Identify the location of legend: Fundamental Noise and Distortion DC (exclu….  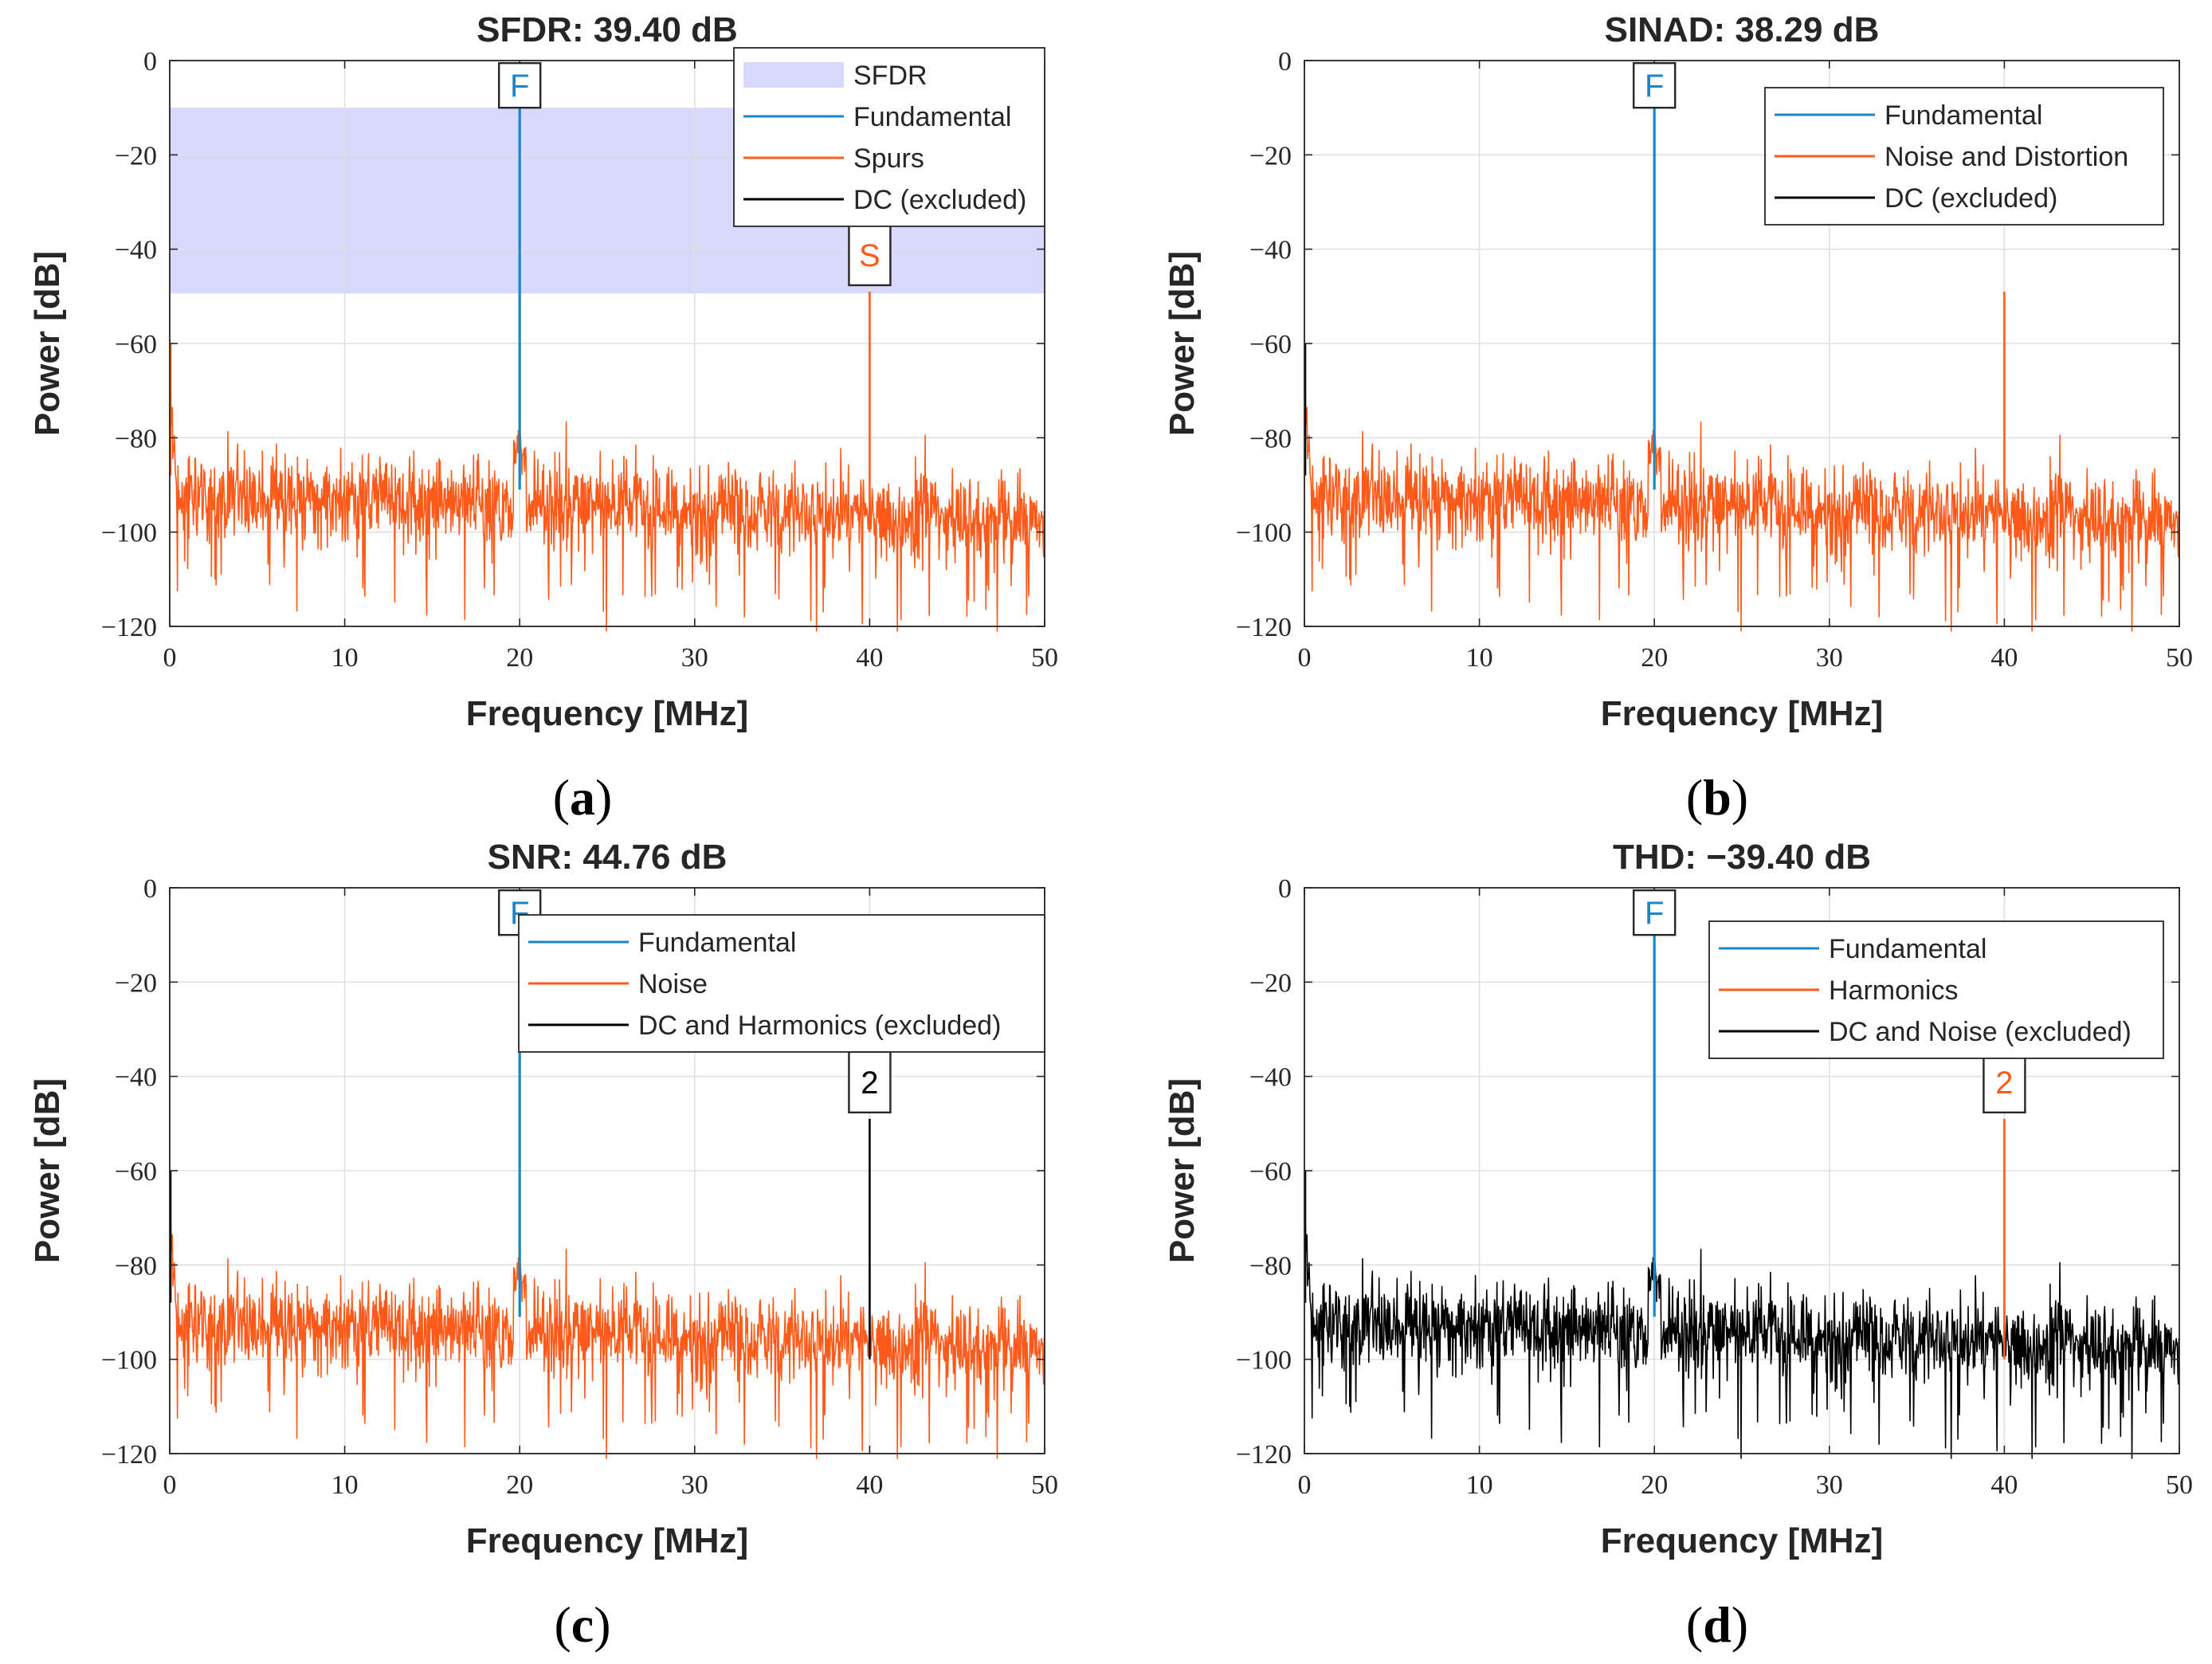
(1964, 156).